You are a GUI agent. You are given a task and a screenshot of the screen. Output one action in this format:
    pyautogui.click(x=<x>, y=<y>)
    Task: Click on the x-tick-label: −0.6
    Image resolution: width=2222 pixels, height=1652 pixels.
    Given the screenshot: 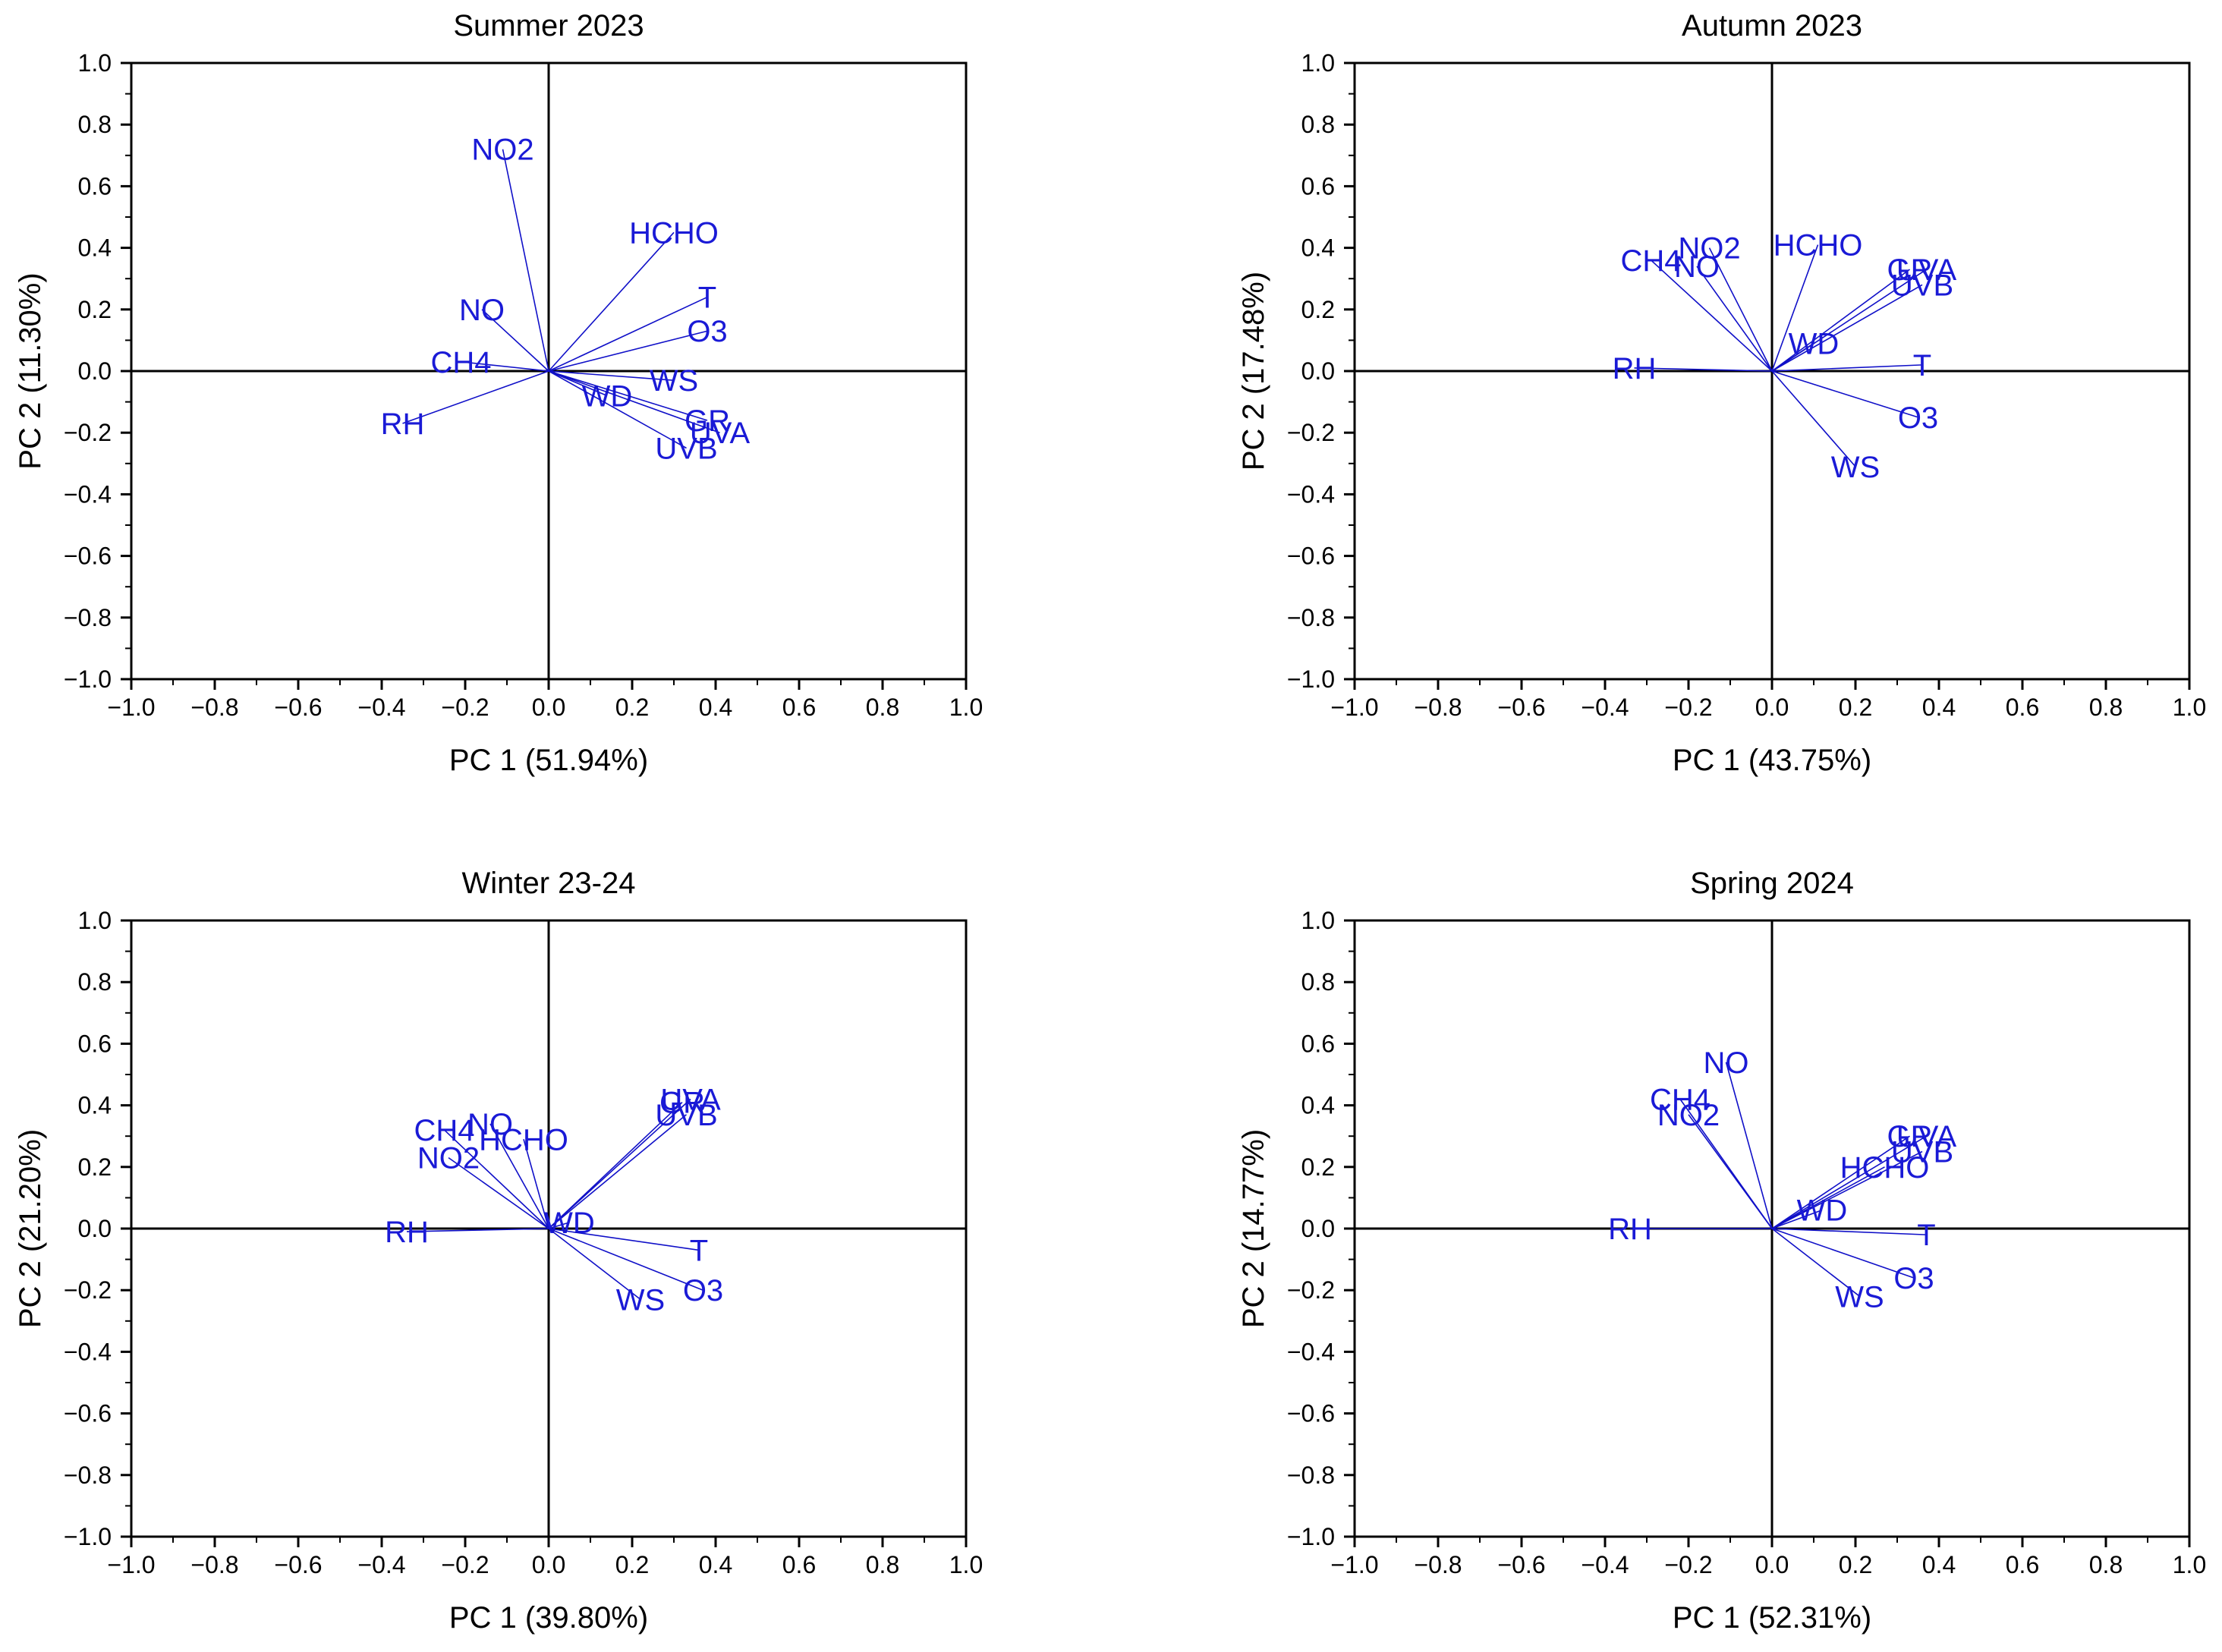 What is the action you would take?
    pyautogui.click(x=1521, y=1564)
    